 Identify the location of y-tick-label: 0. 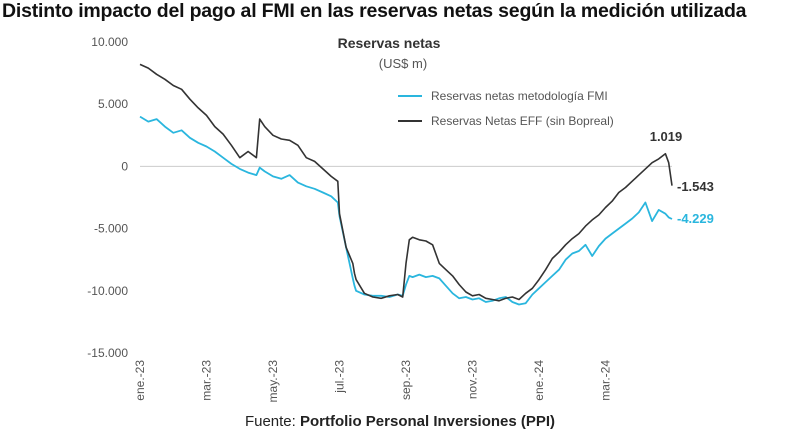
(124, 166).